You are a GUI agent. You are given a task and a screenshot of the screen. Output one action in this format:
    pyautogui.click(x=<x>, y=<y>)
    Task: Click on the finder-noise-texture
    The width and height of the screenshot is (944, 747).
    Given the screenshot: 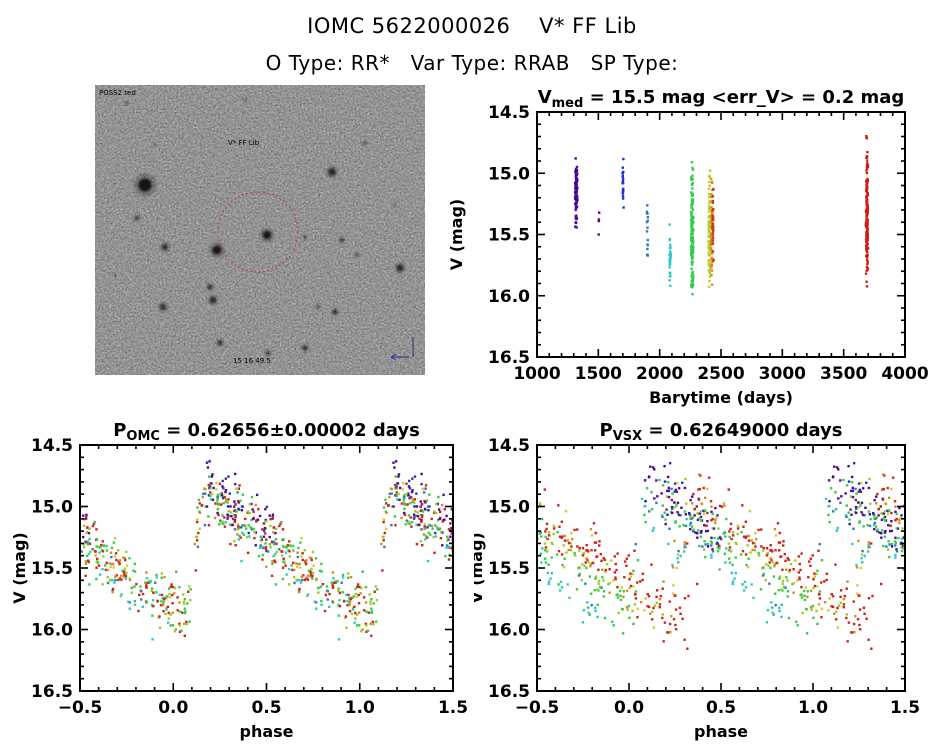 What is the action you would take?
    pyautogui.click(x=260, y=230)
    